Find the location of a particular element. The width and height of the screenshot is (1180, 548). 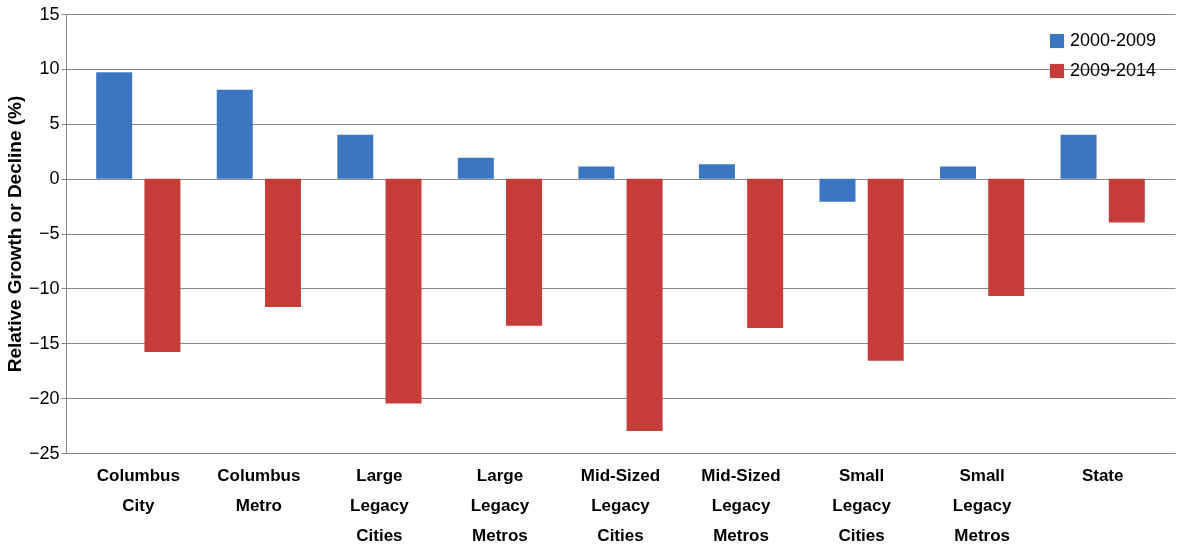

x-tick-label: State is located at coordinates (1102, 475).